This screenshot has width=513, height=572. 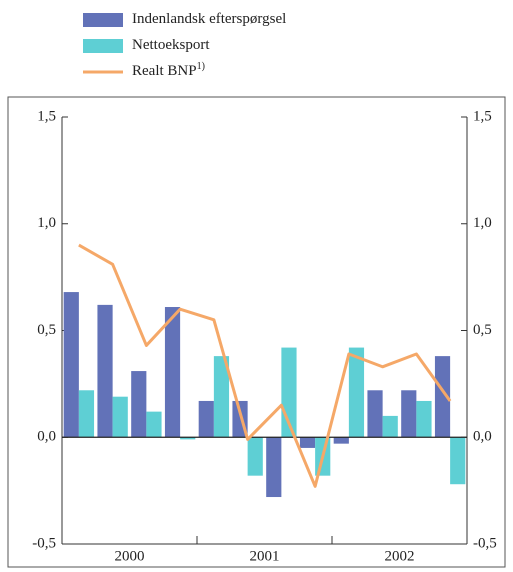 I want to click on y2-tick-label: 1,0, so click(x=482, y=223).